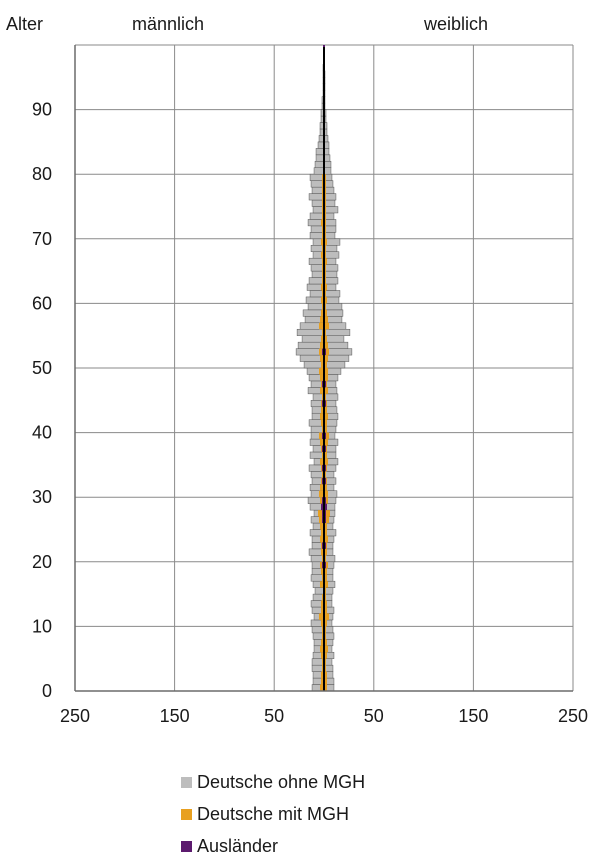 The height and width of the screenshot is (866, 592). What do you see at coordinates (281, 781) in the screenshot?
I see `legend-label: Deutsche ohne MGH` at bounding box center [281, 781].